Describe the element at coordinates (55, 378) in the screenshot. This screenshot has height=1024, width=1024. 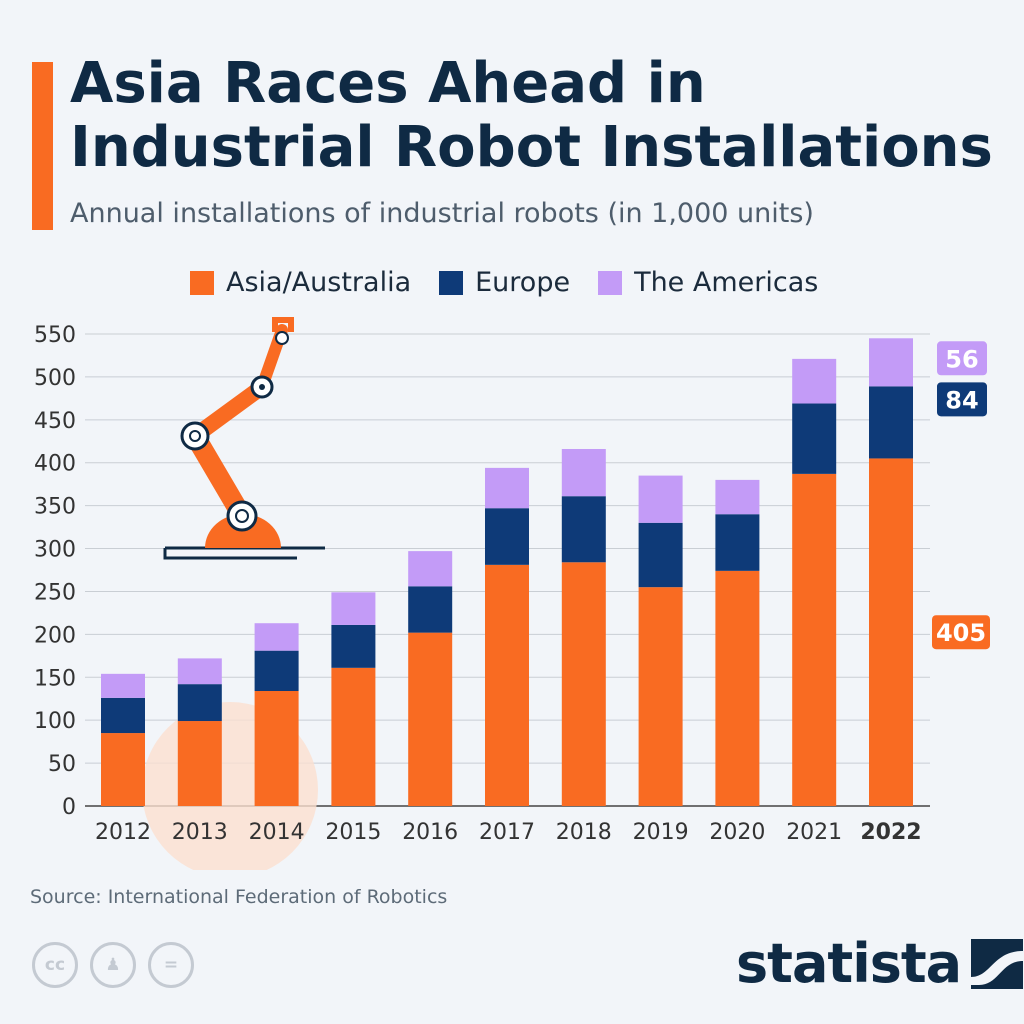
I see `y-tick-label: 500` at that location.